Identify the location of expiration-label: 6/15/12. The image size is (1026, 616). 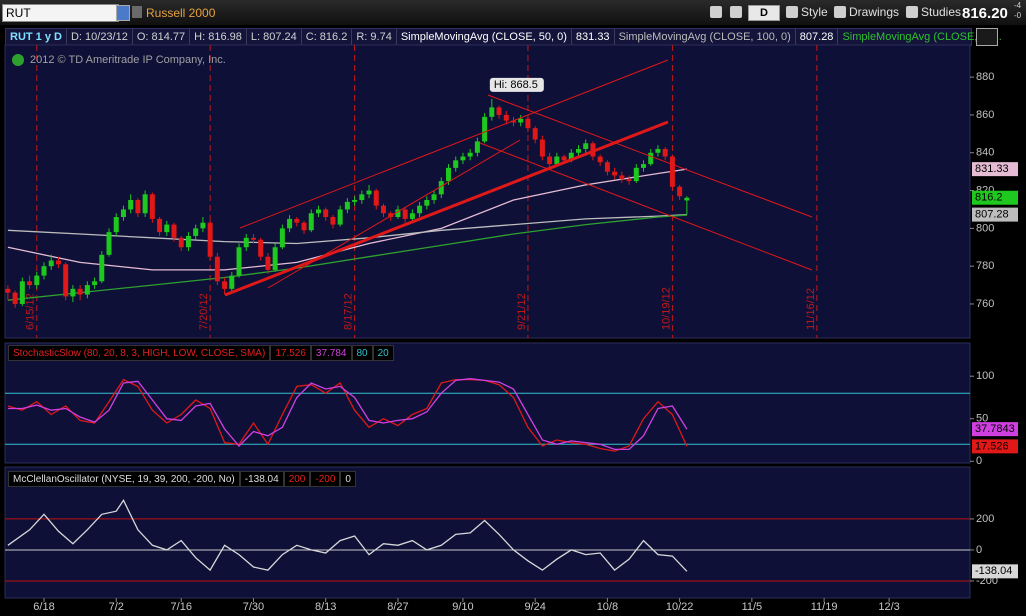
(31, 311).